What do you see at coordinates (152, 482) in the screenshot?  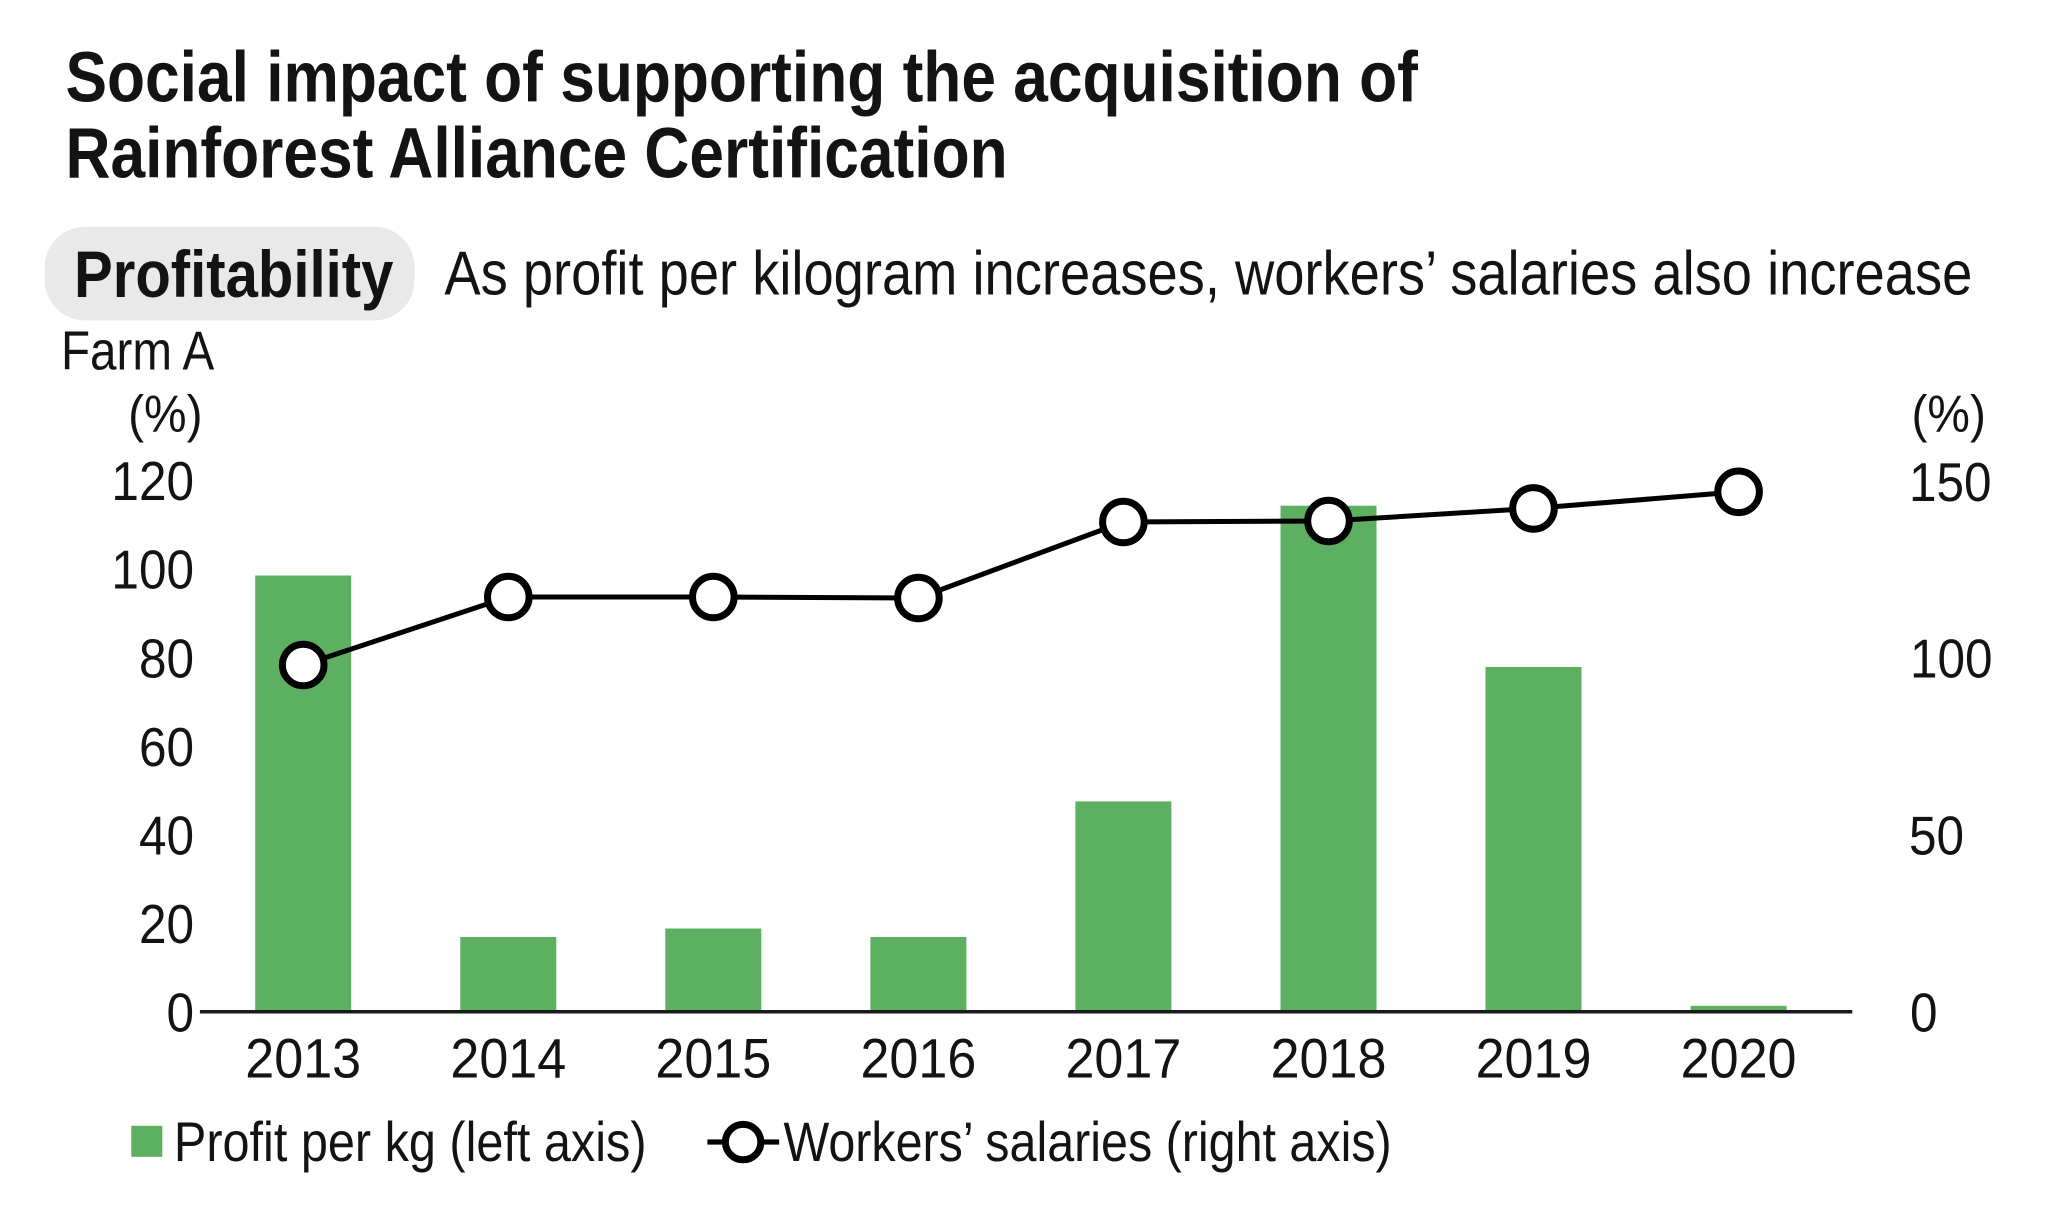 I see `svg-text: 120` at bounding box center [152, 482].